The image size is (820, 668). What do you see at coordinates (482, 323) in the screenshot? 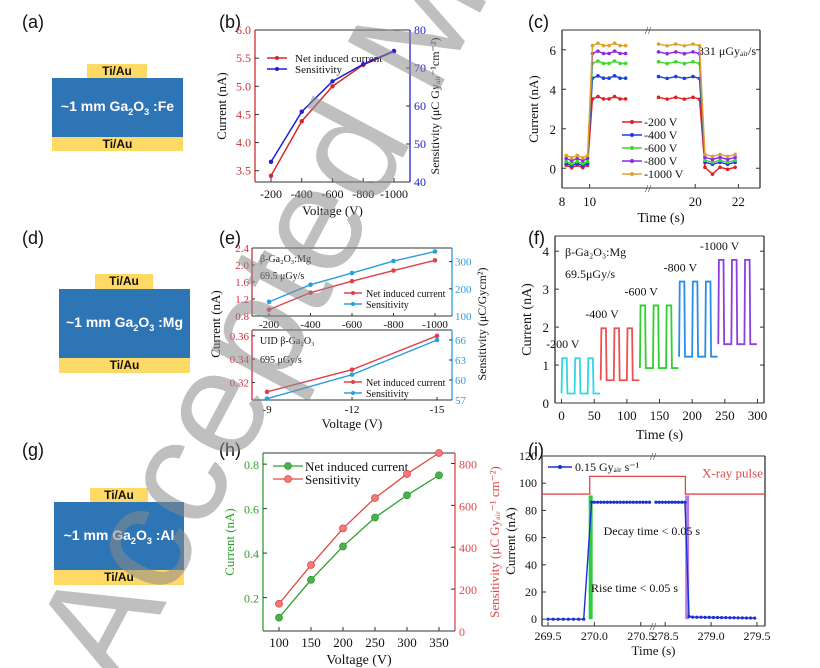
I see `y2-axis-label: Sensitivity (μC/Gycm²)` at bounding box center [482, 323].